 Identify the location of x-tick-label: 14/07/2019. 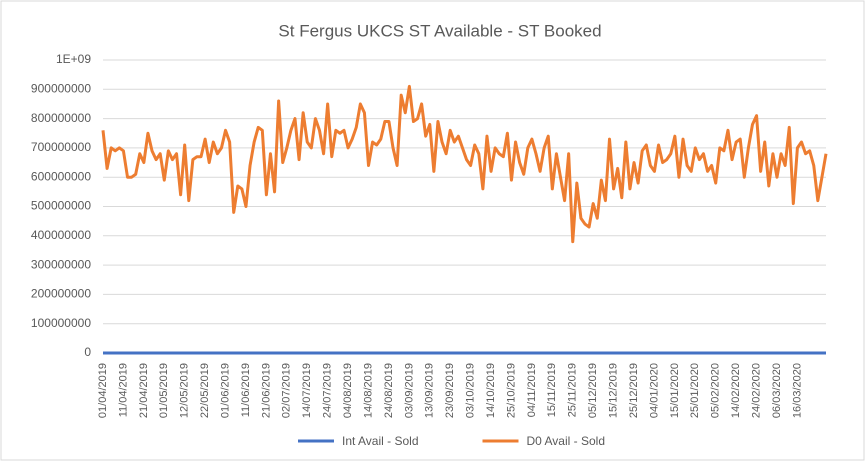
(307, 390).